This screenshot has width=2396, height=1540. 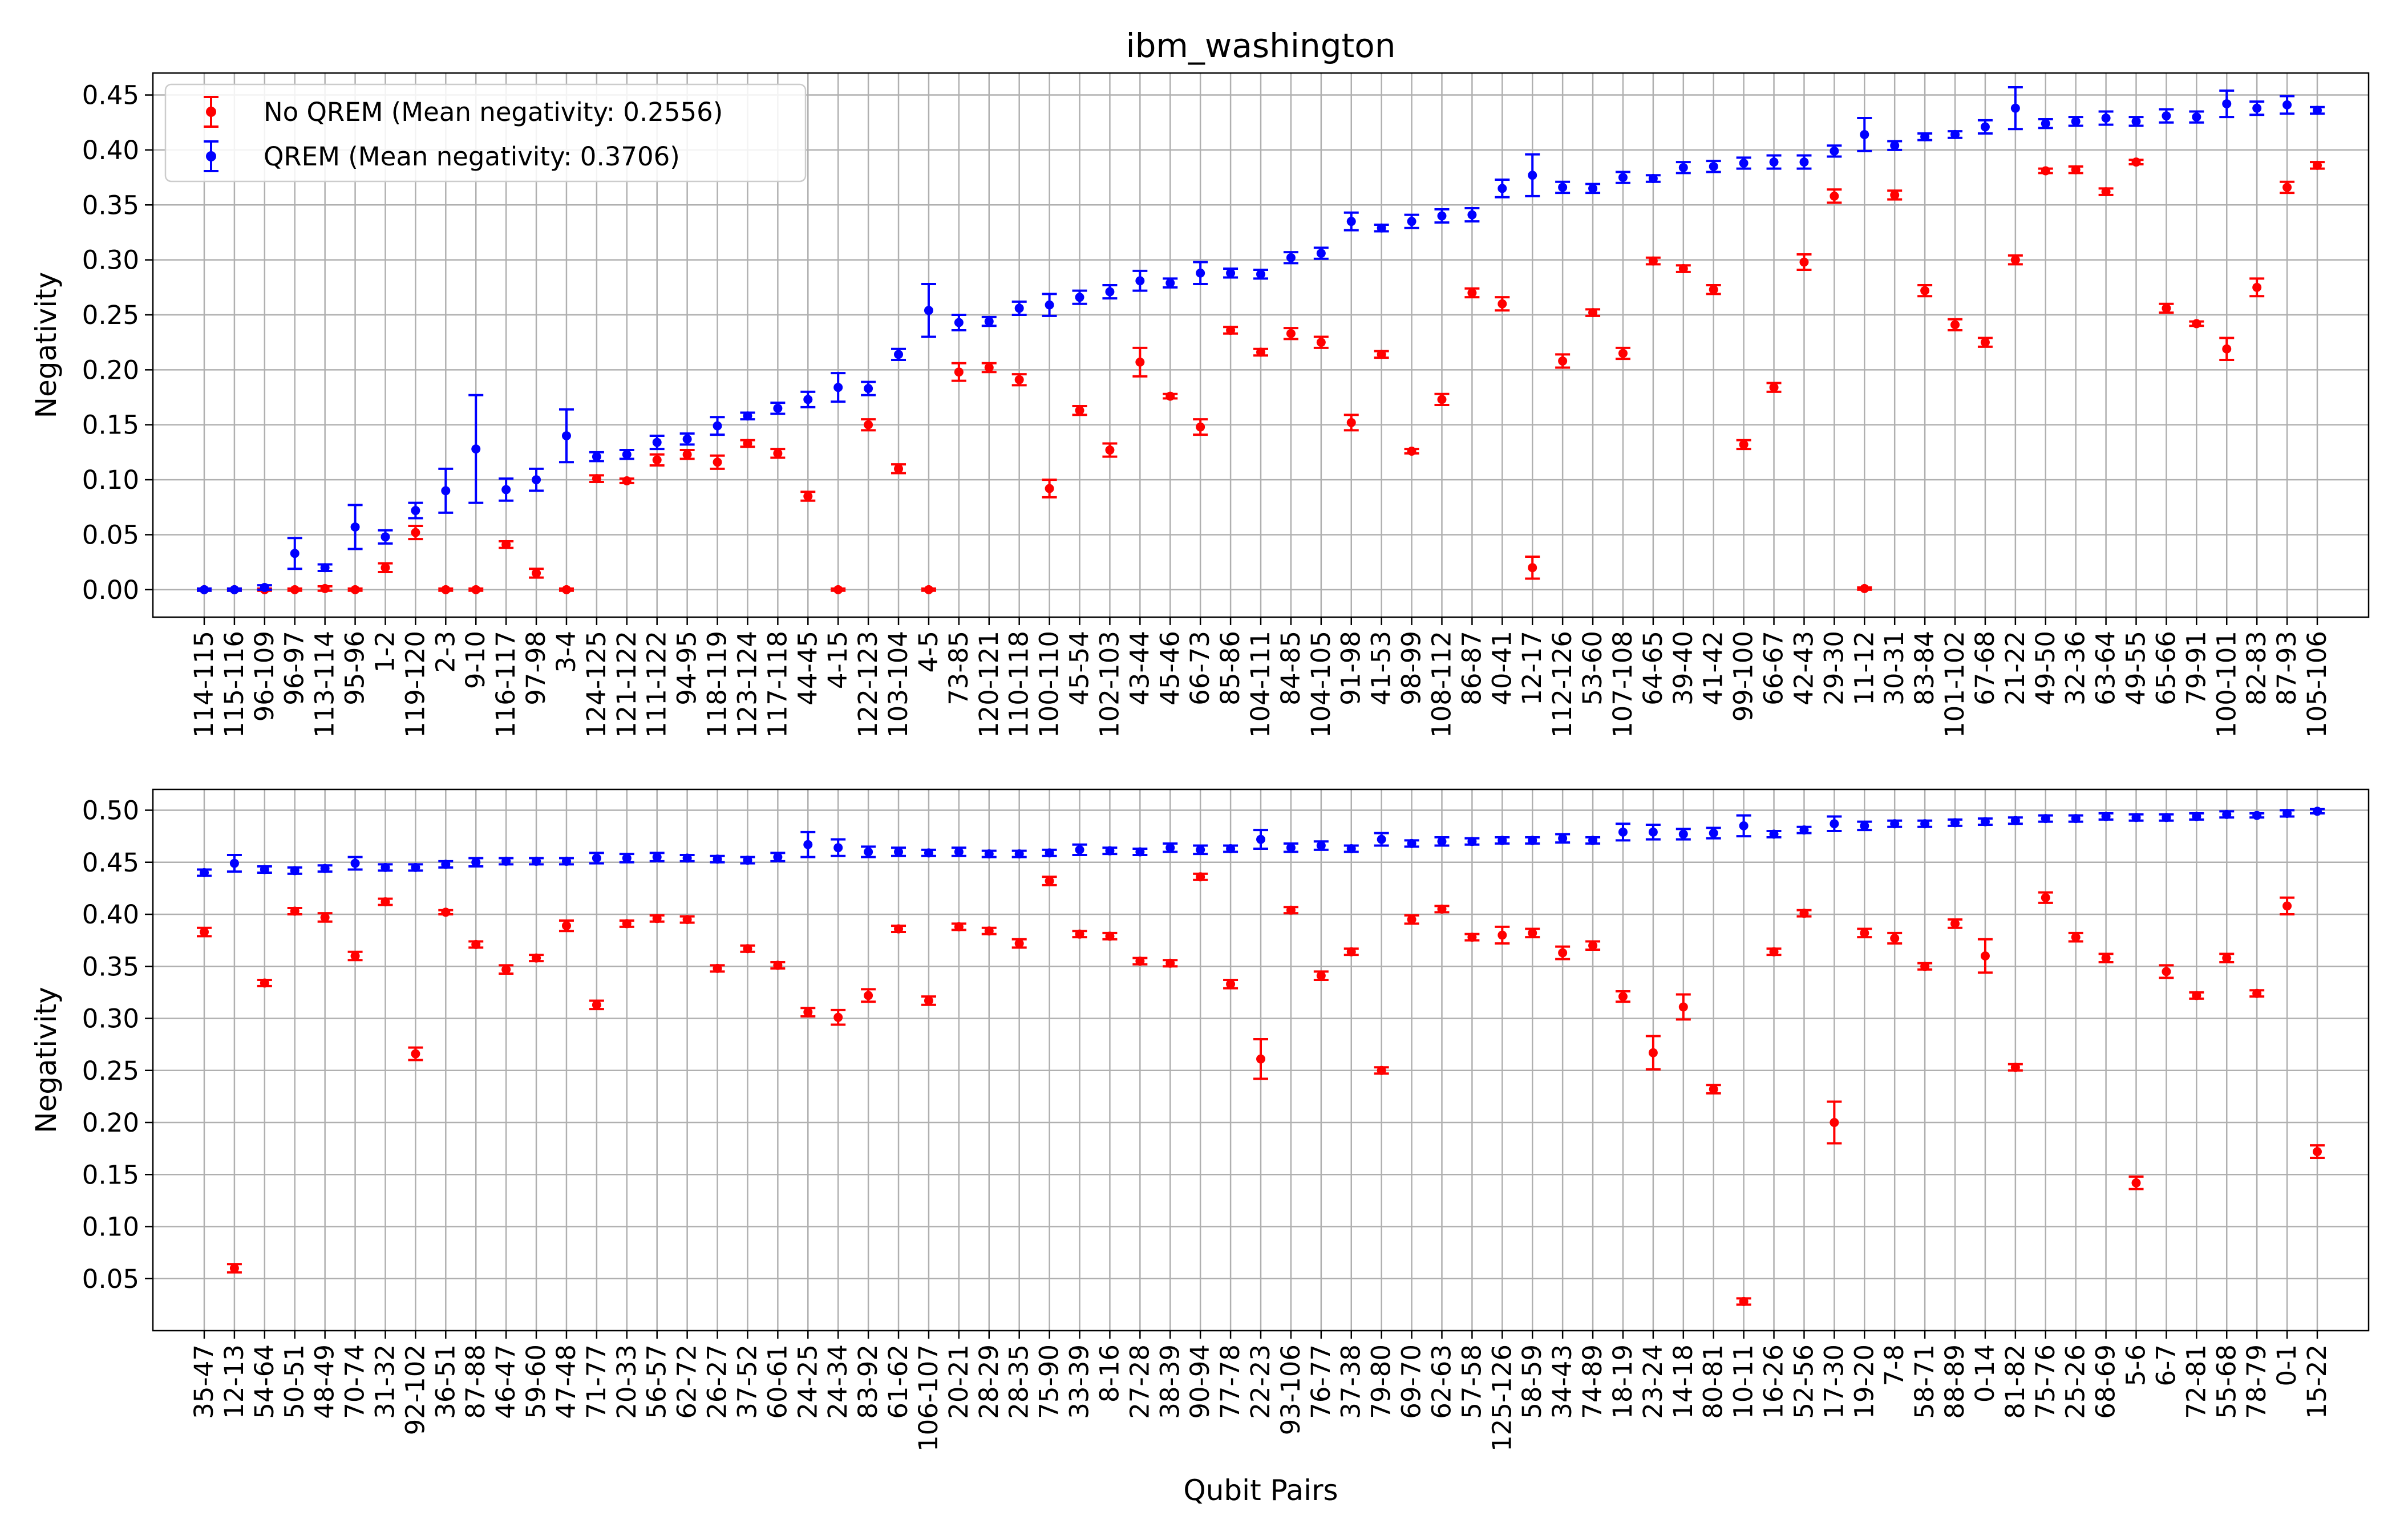 I want to click on x-tick-label: 9-10, so click(x=475, y=660).